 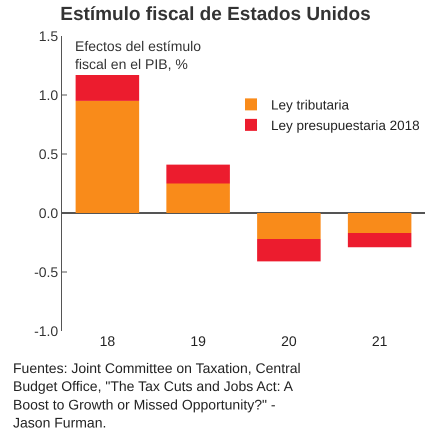 What do you see at coordinates (48, 36) in the screenshot?
I see `y-tick-label: 1.5` at bounding box center [48, 36].